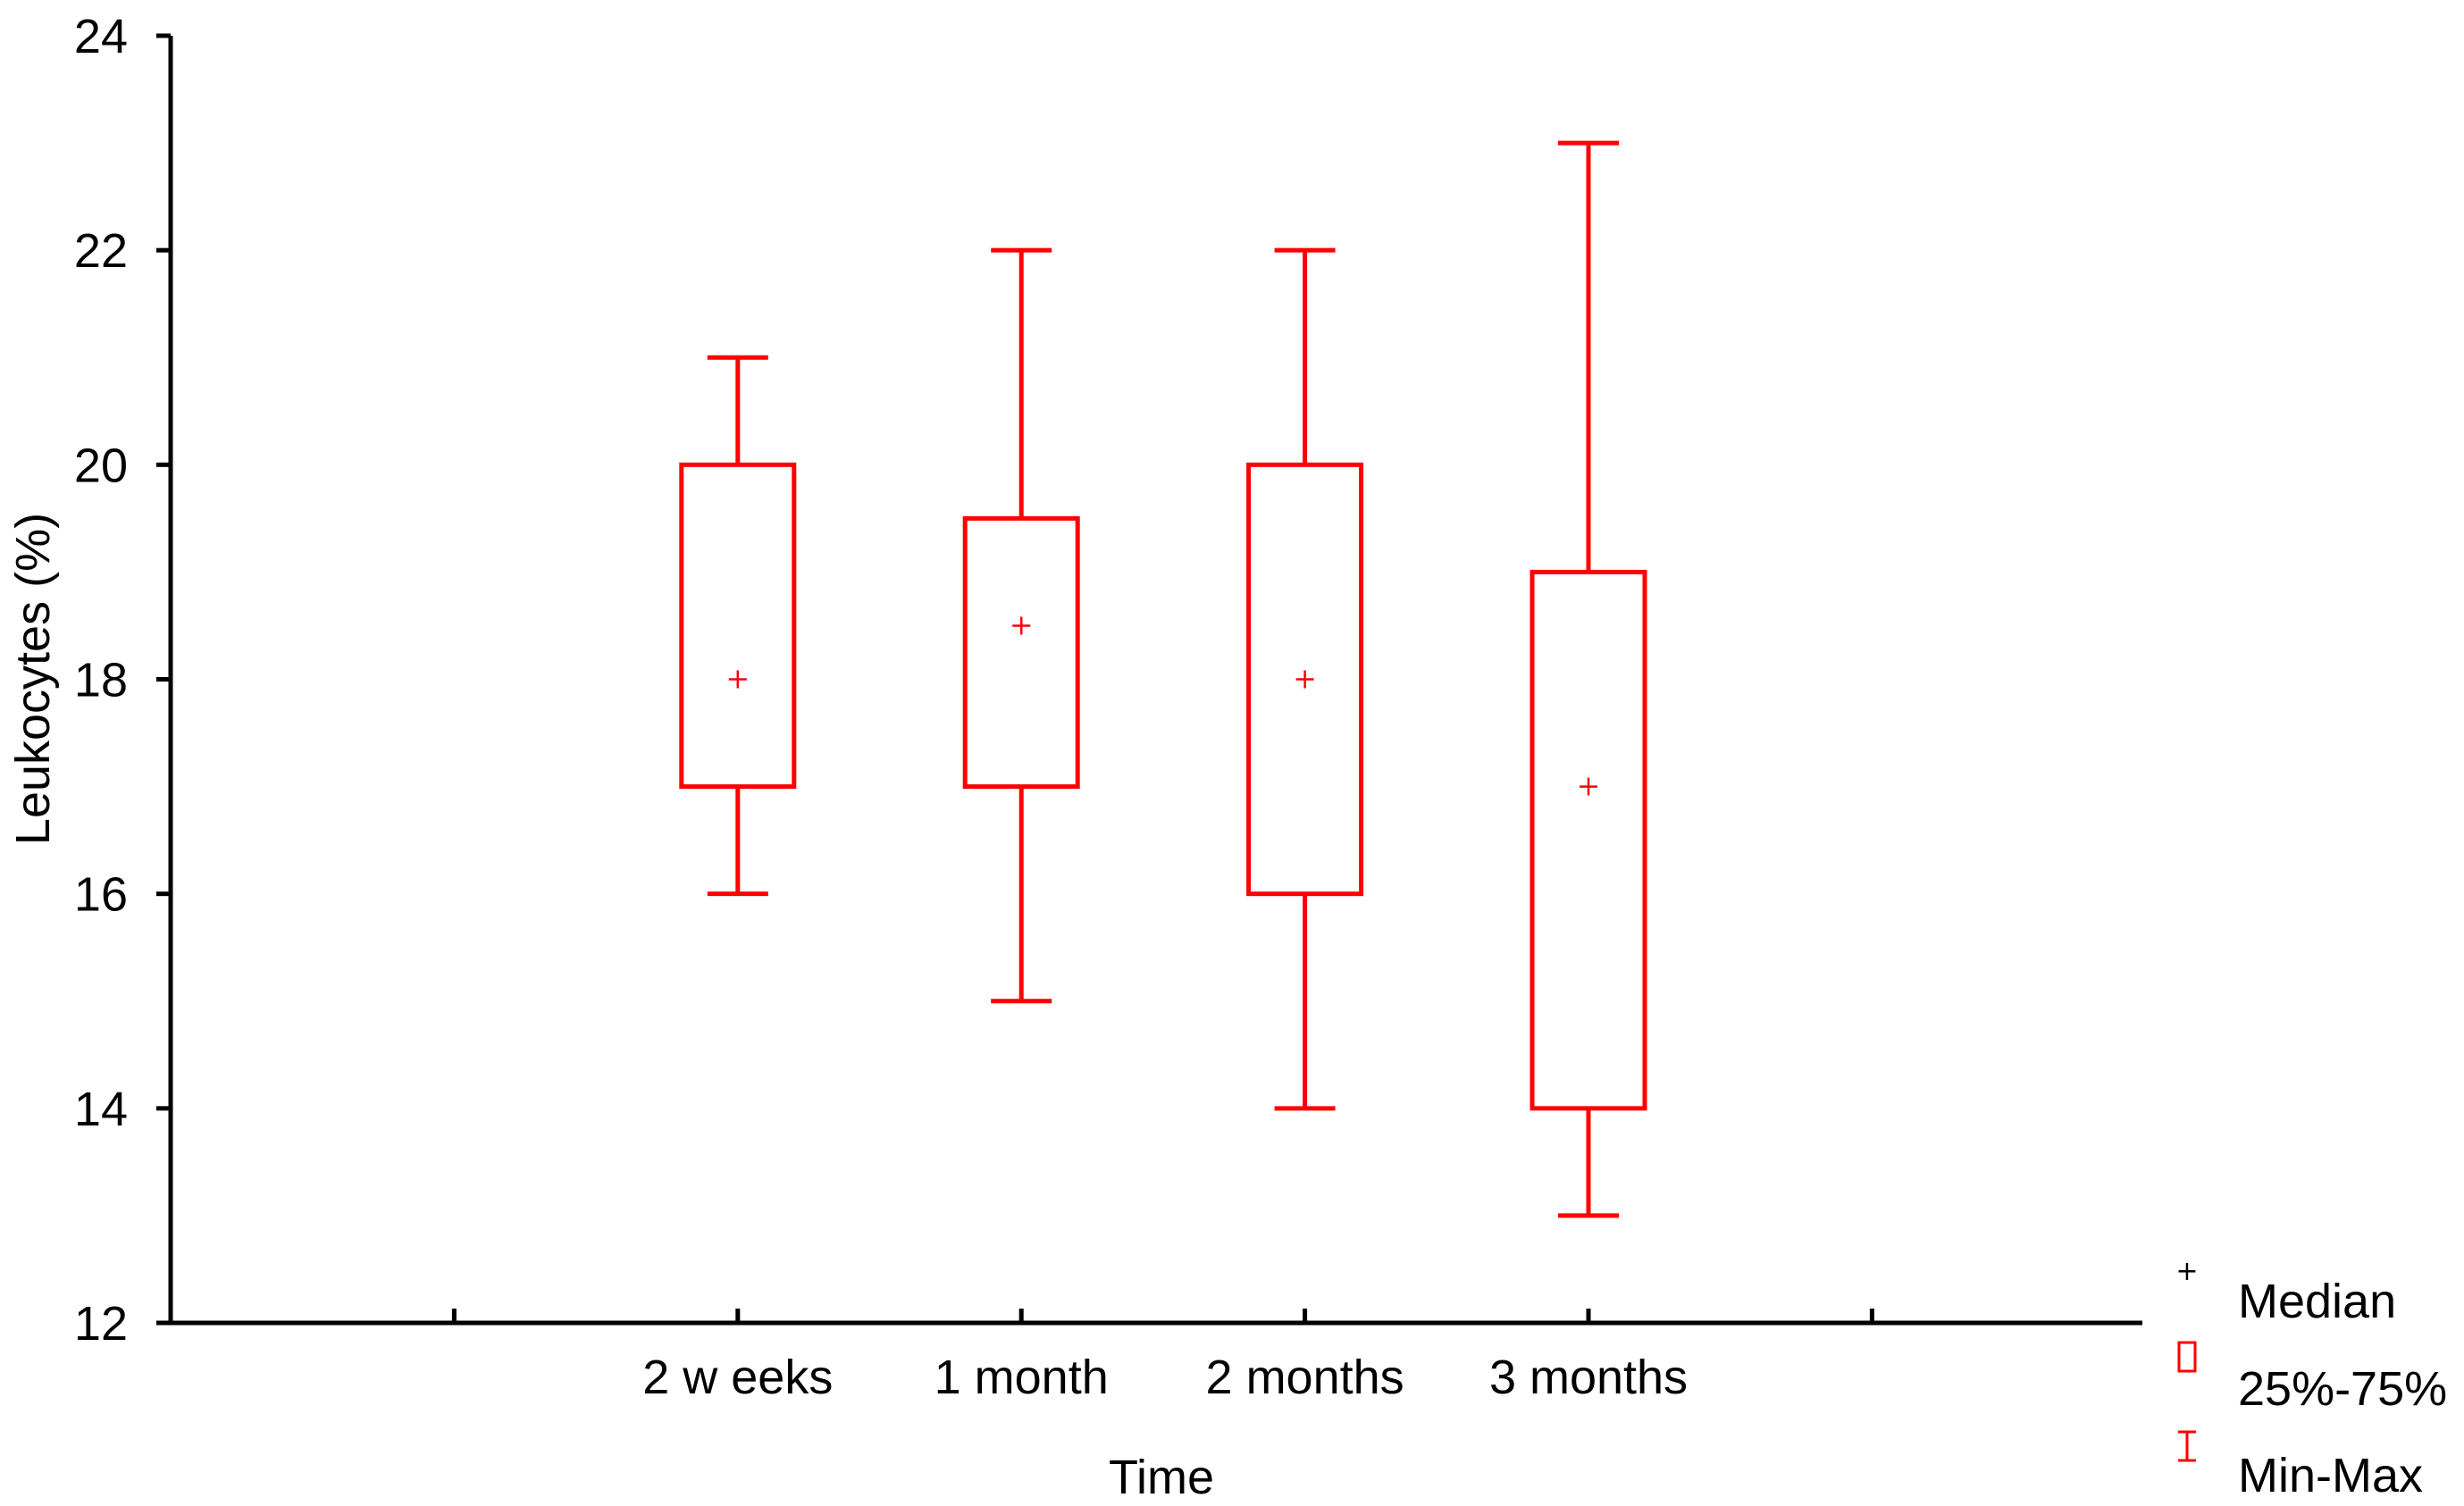 The height and width of the screenshot is (1506, 2464). I want to click on legend: + Median 25%-75% Min-Max, so click(2311, 1379).